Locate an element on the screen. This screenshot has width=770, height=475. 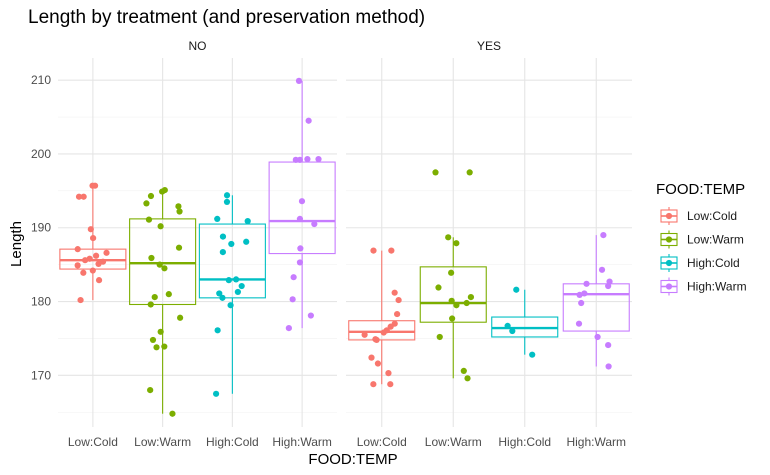
boxplot-no-high-cold is located at coordinates (232, 294).